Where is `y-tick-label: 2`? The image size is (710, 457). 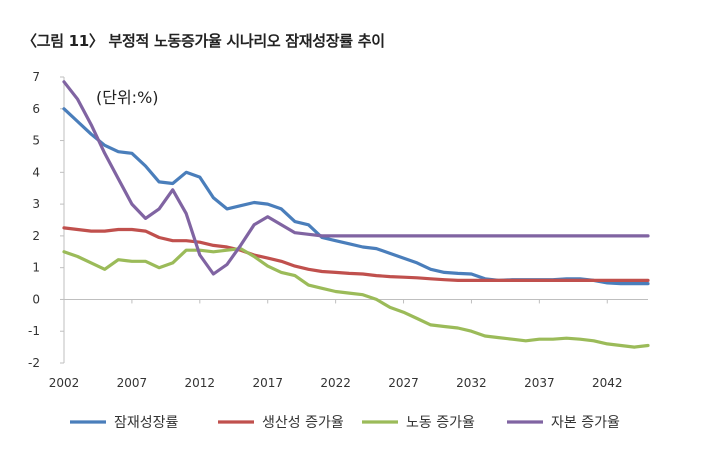
y-tick-label: 2 is located at coordinates (36, 236).